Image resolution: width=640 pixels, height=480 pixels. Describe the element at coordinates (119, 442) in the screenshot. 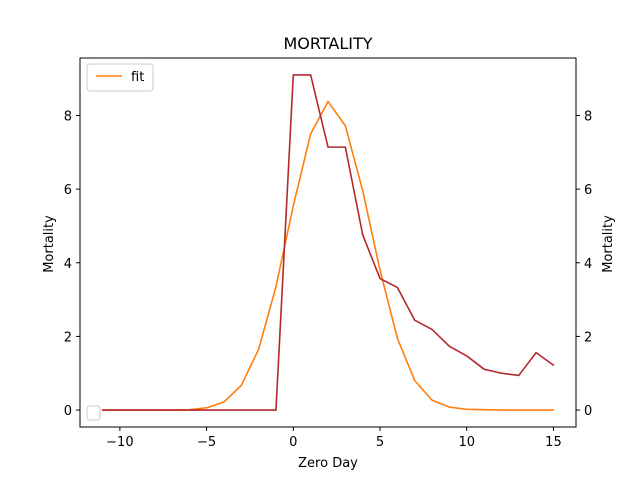

I see `x-tick-label: −10` at that location.